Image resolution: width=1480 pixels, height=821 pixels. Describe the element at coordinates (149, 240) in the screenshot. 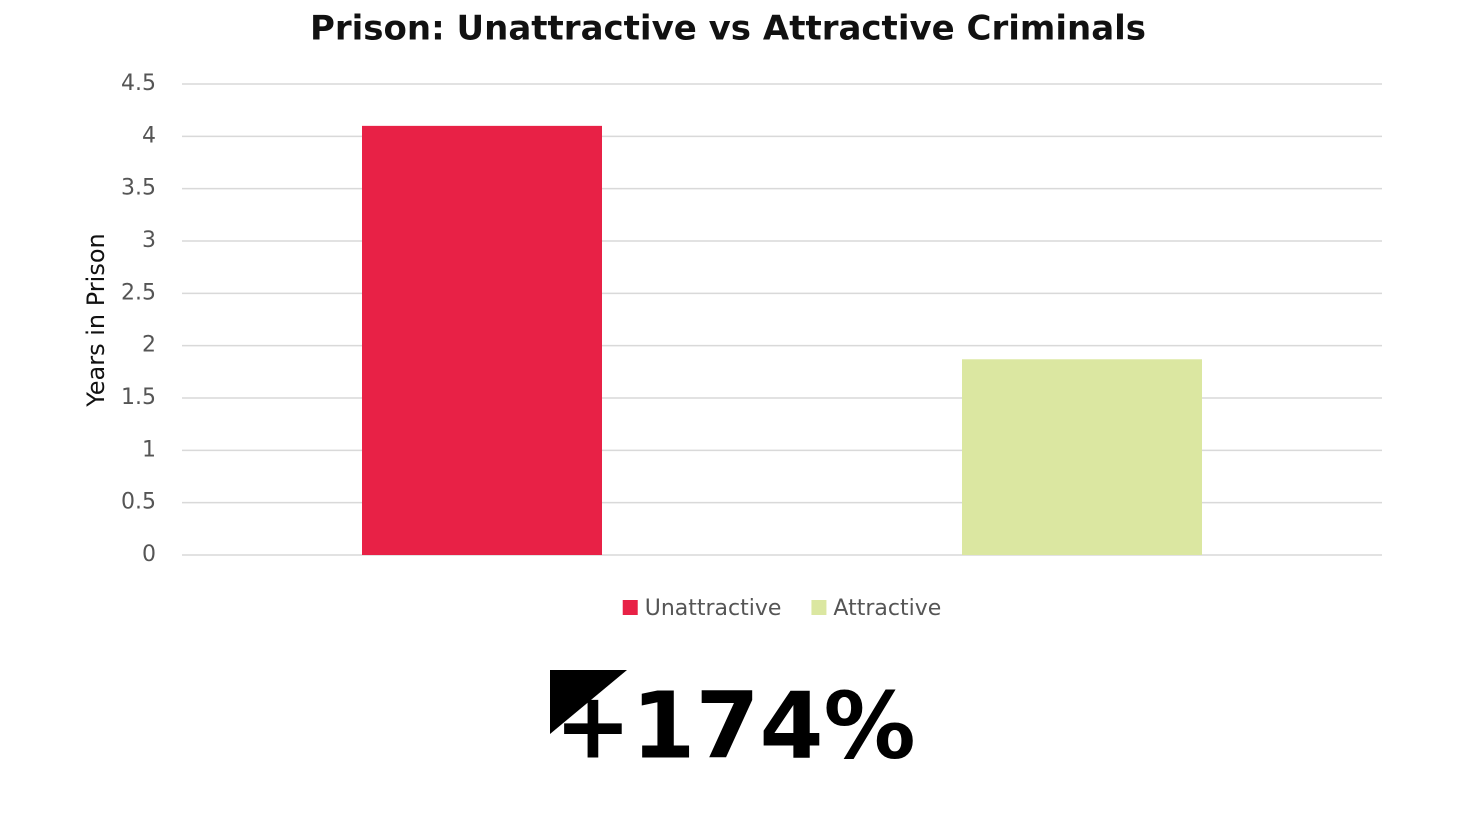

I see `y-tick-label: 3` at that location.